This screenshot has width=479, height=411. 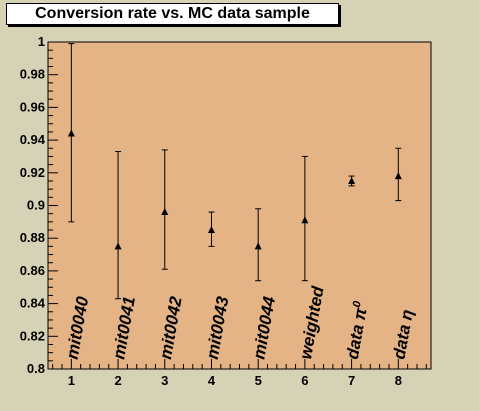 I want to click on x-tick-label: 3, so click(x=164, y=380).